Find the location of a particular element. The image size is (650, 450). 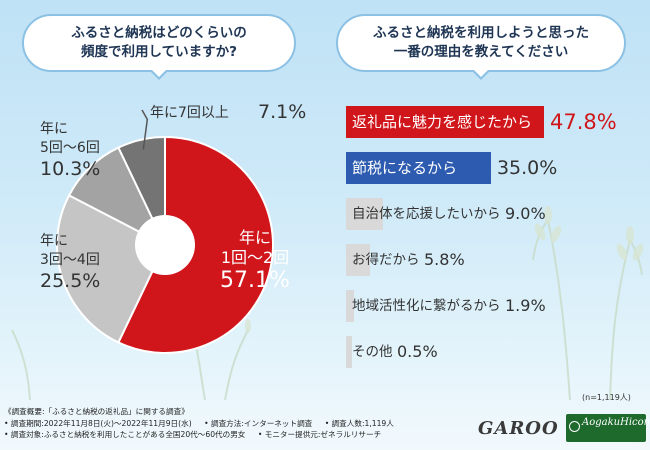

pie-label-3: 年に7回以上 7.1% is located at coordinates (228, 112).